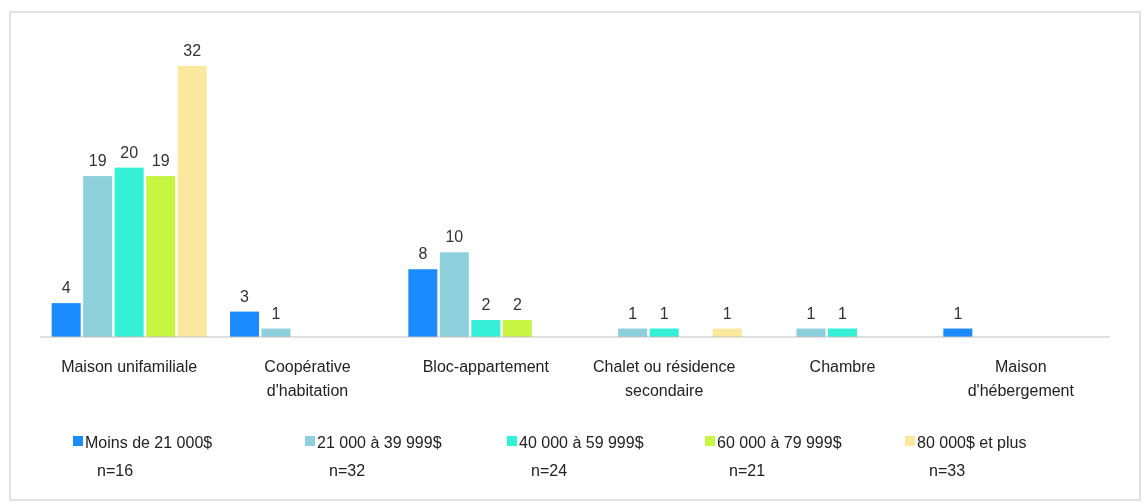  What do you see at coordinates (379, 456) in the screenshot?
I see `legend-label: 21 000 à 39 999$ n=32` at bounding box center [379, 456].